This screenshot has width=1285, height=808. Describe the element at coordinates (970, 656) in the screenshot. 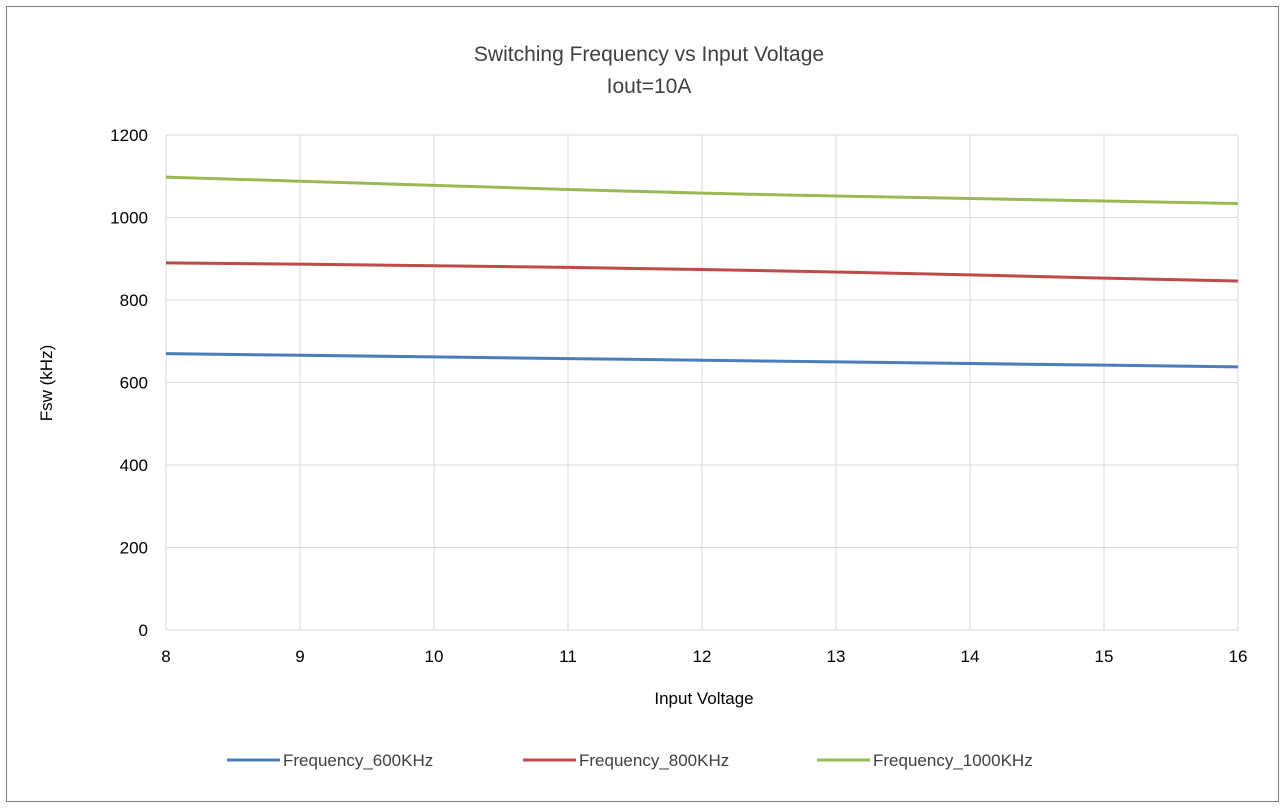

I see `x-tick-label: 14` at that location.